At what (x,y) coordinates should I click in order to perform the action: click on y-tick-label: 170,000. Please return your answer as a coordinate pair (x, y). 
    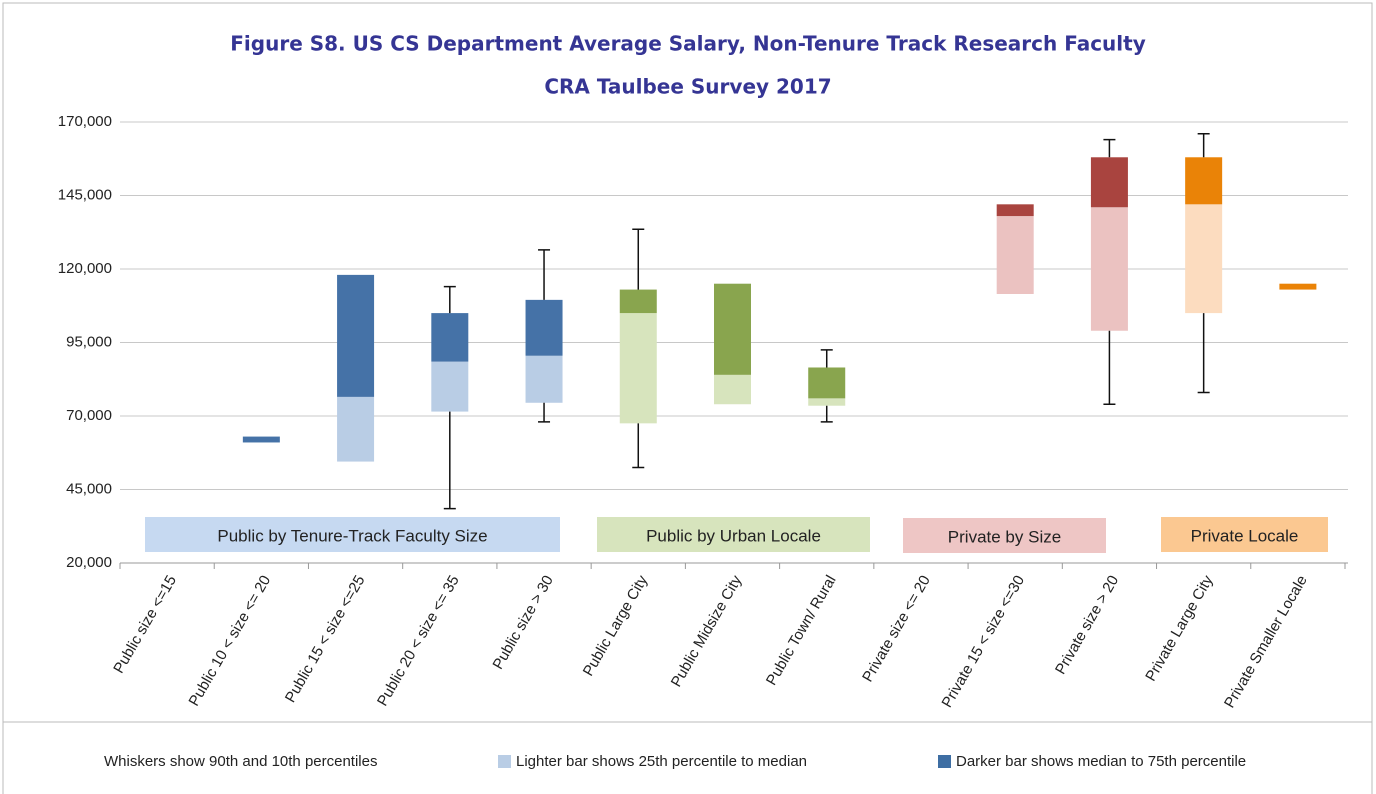
    Looking at the image, I should click on (85, 121).